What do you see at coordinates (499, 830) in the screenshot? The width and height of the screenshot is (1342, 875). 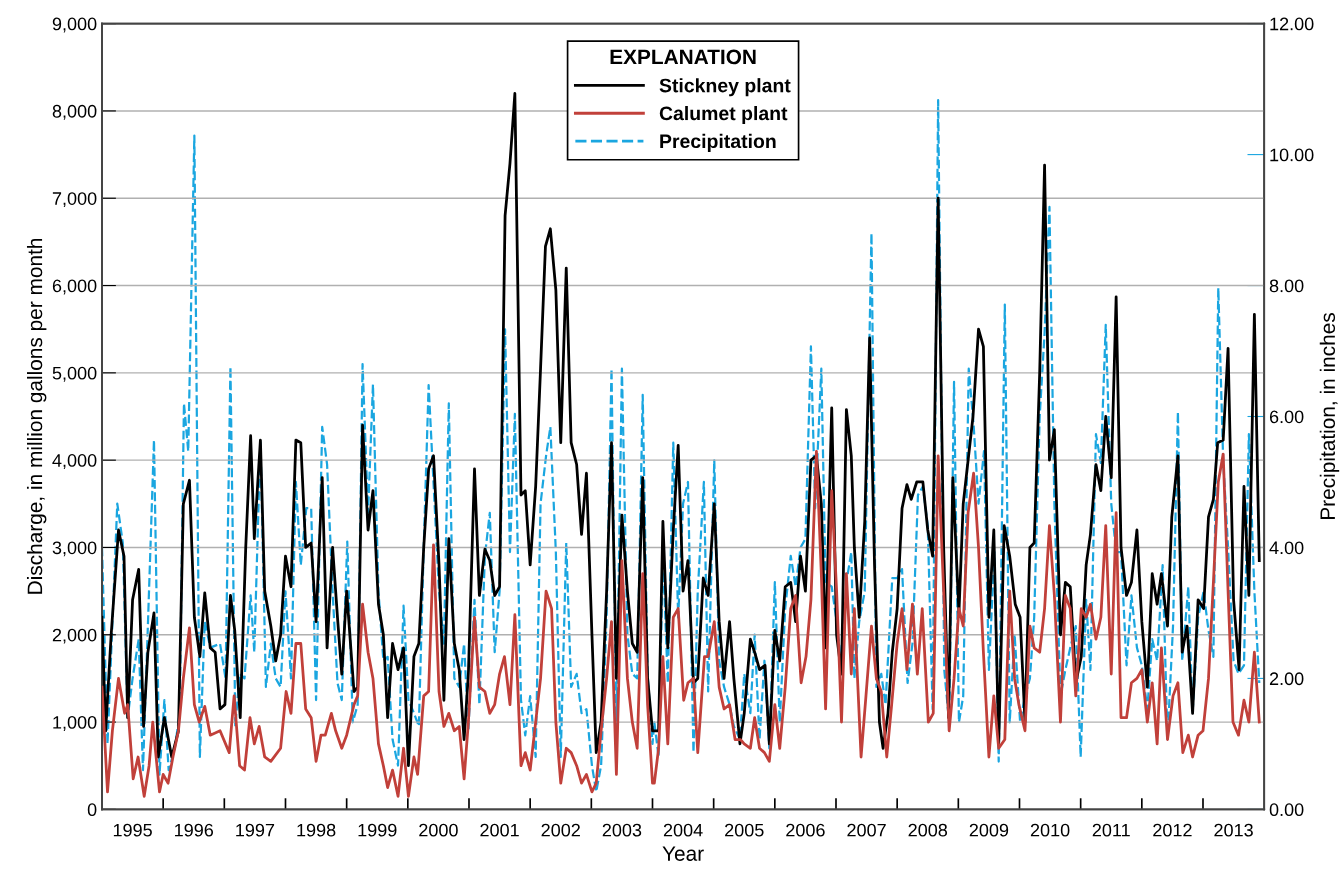 I see `x-tick-label: 2001` at bounding box center [499, 830].